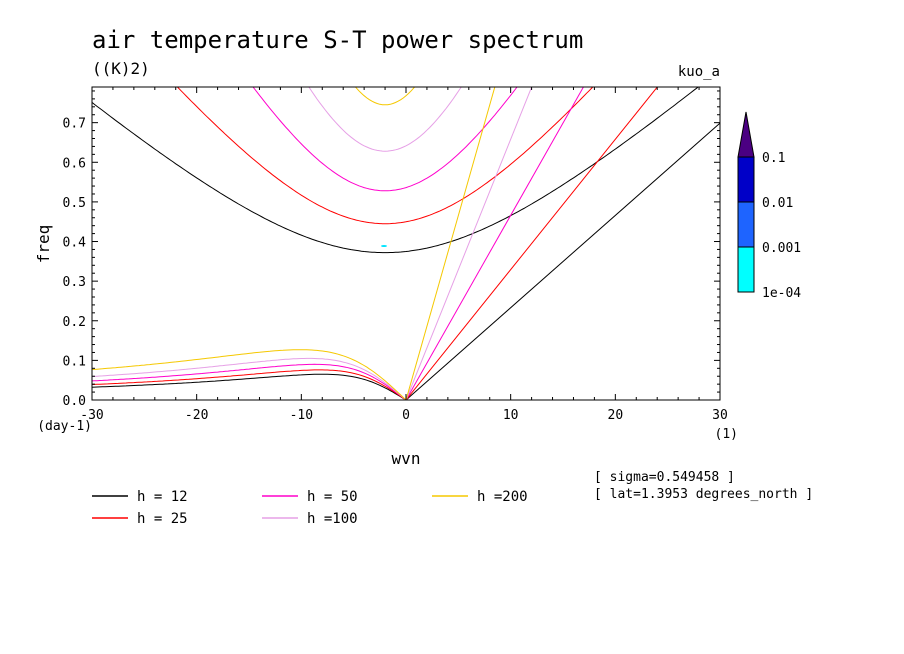 The width and height of the screenshot is (904, 654). I want to click on colorbar-arrow, so click(746, 134).